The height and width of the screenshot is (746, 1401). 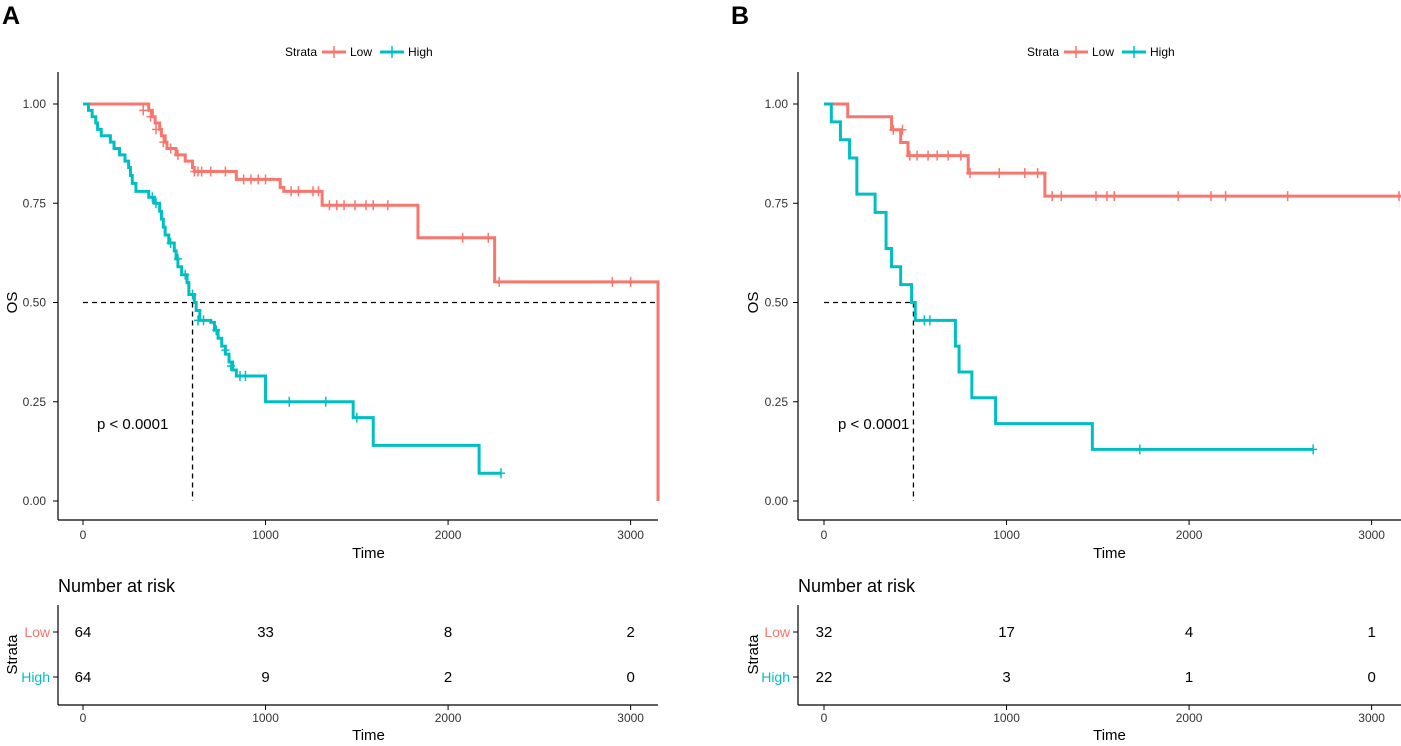 What do you see at coordinates (265, 632) in the screenshot?
I see `risk-count: 33` at bounding box center [265, 632].